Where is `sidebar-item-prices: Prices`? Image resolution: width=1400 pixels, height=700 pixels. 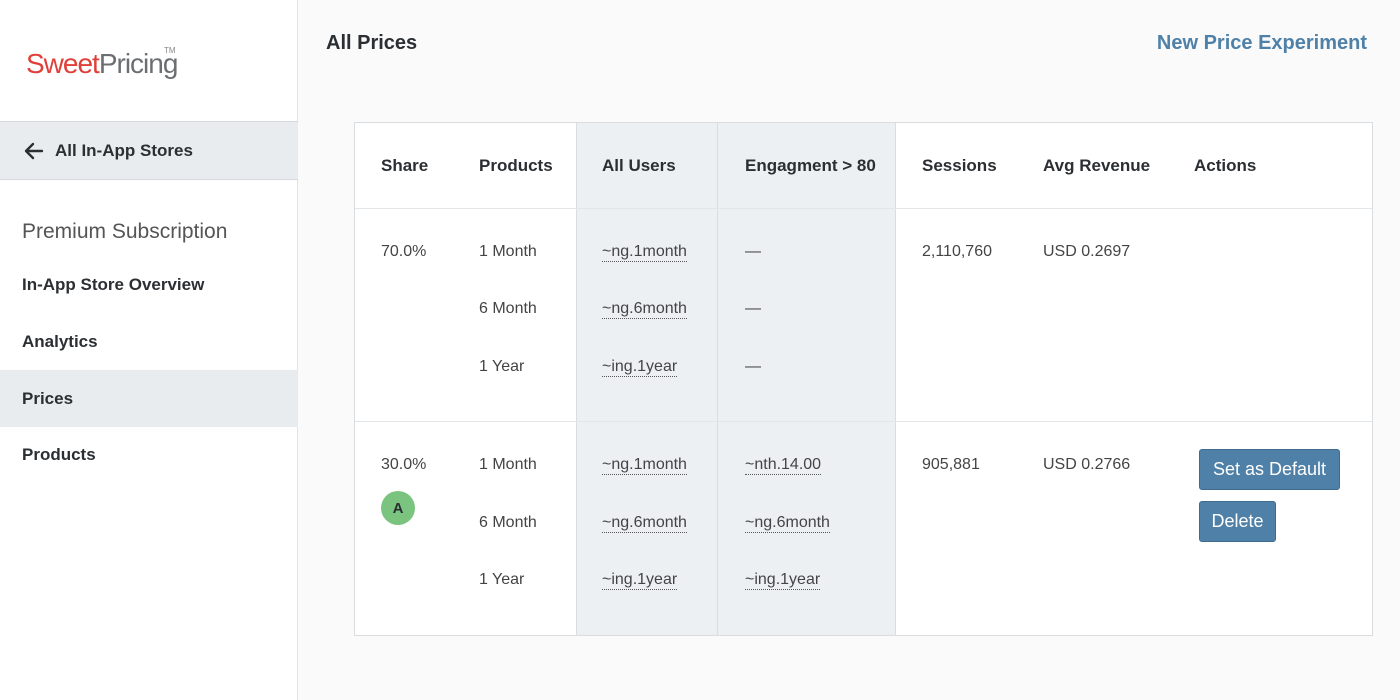
sidebar-item-prices: Prices is located at coordinates (149, 398).